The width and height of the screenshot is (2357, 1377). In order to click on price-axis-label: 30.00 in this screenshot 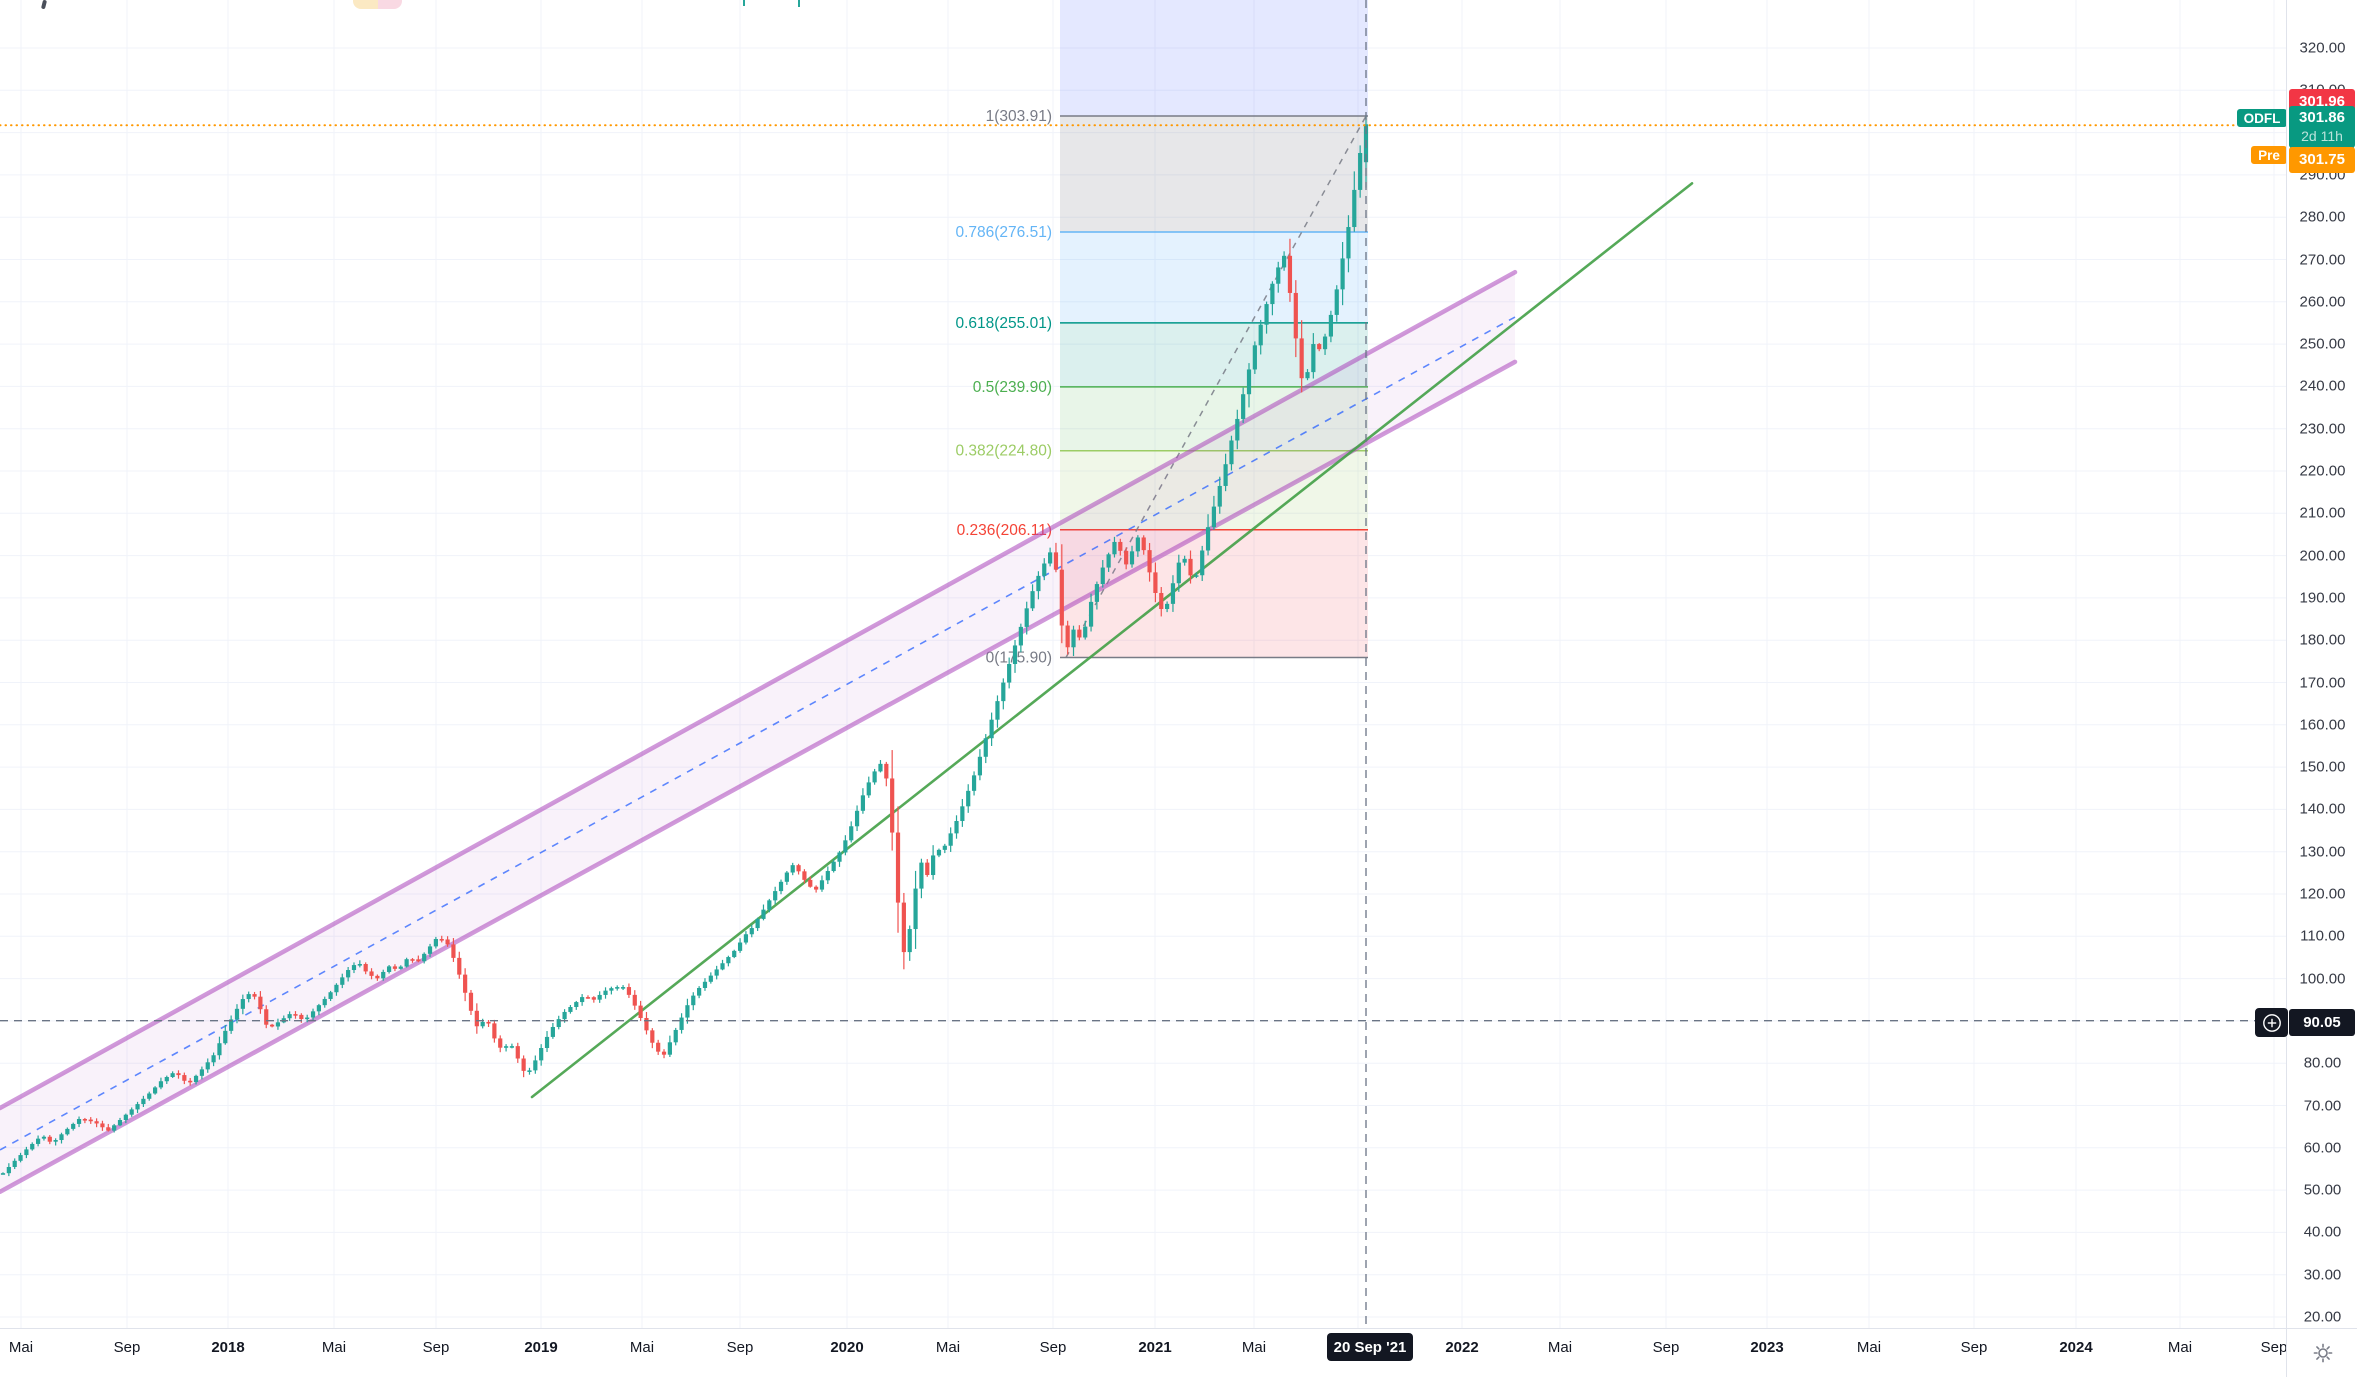, I will do `click(2322, 1275)`.